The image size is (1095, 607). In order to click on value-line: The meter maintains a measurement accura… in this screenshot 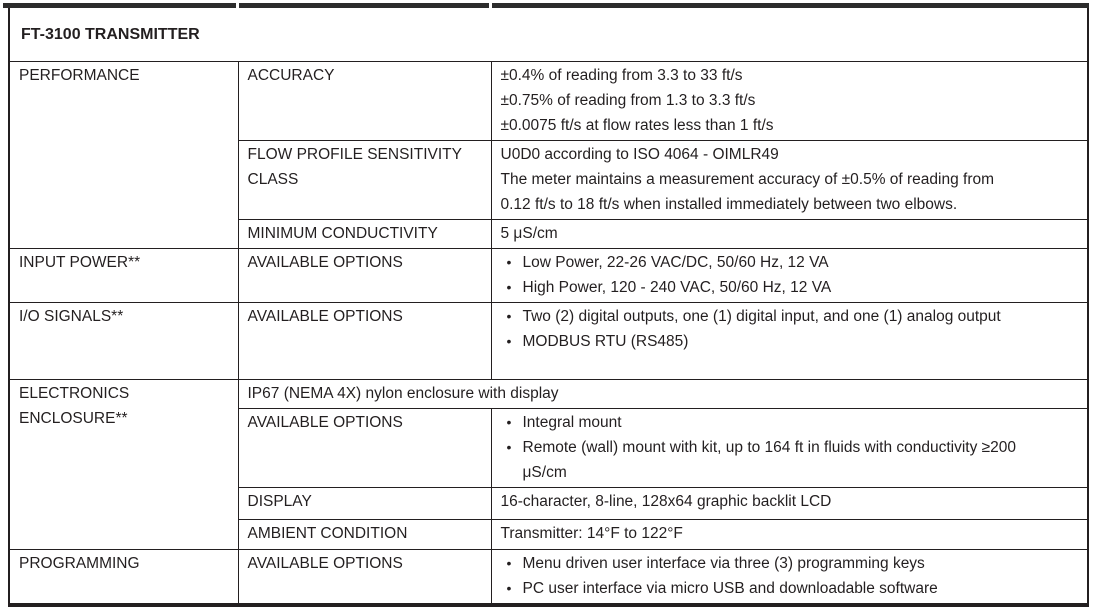, I will do `click(747, 192)`.